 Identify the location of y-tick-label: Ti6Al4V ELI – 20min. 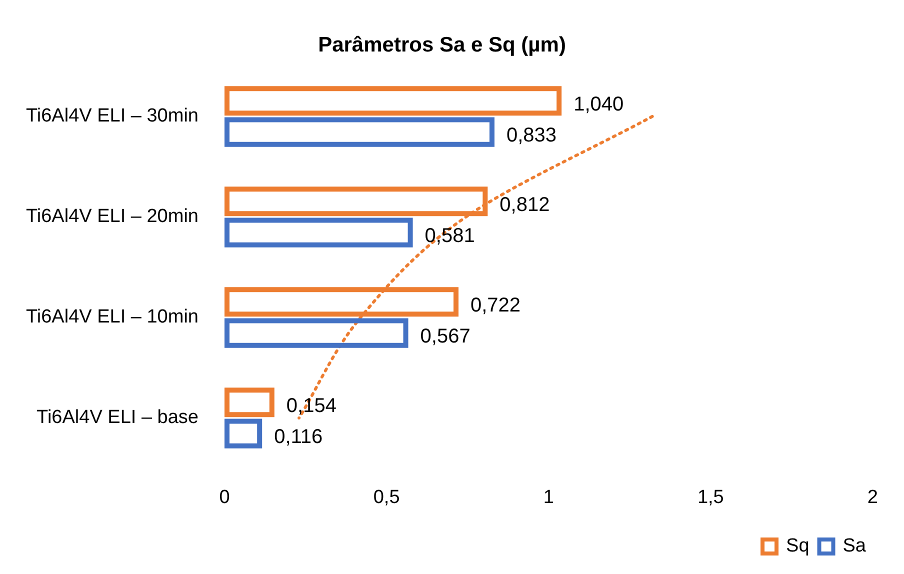
(112, 217).